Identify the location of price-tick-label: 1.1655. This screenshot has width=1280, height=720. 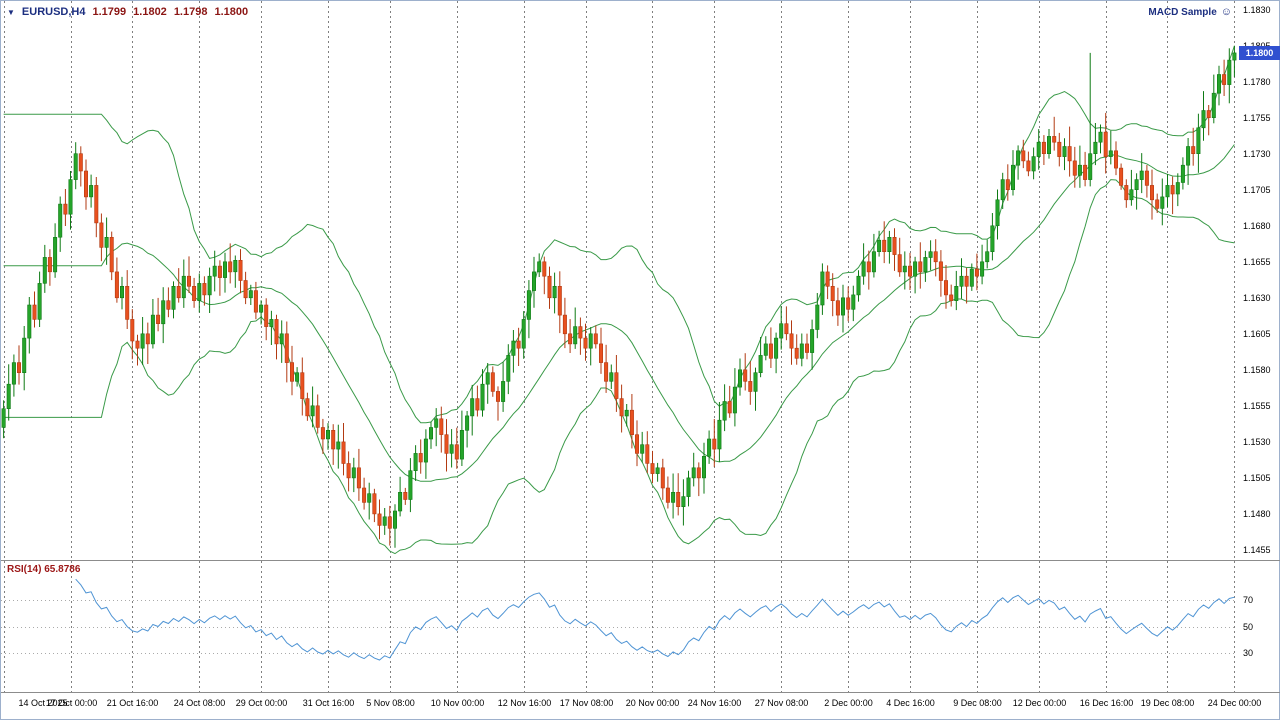
(1257, 261).